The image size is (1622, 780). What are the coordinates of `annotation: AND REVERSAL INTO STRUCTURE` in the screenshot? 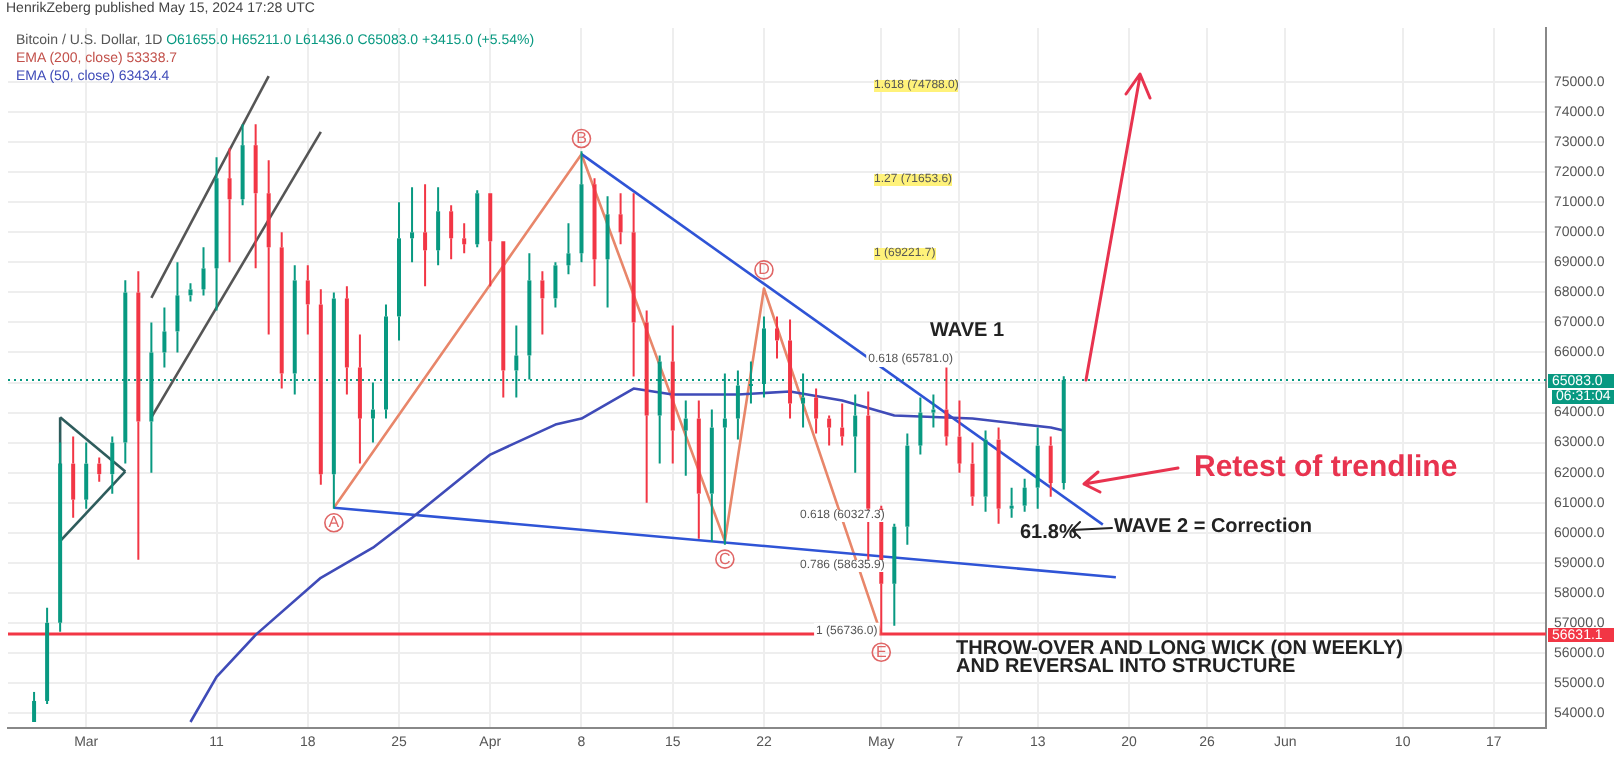 It's located at (1126, 667).